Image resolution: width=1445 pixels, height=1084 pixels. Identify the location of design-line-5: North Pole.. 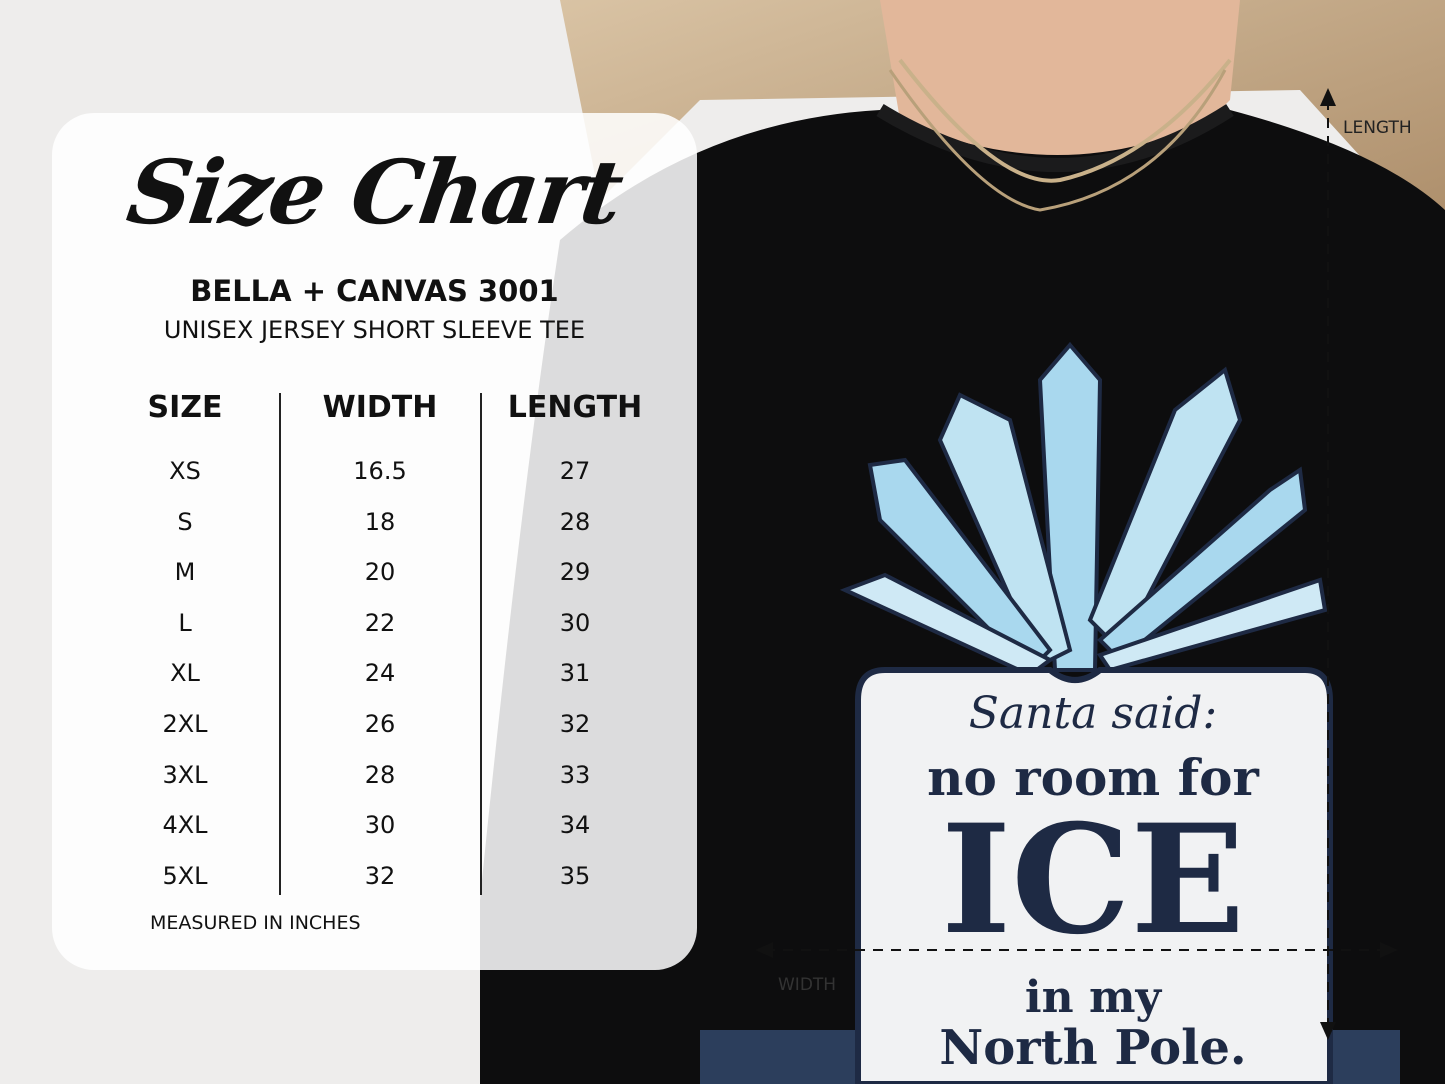
(1093, 1048).